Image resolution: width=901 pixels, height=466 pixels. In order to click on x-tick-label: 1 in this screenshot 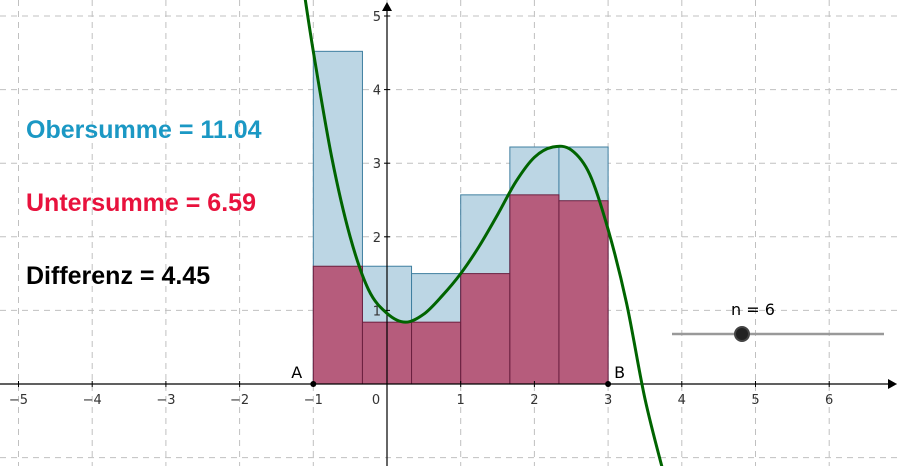, I will do `click(461, 400)`.